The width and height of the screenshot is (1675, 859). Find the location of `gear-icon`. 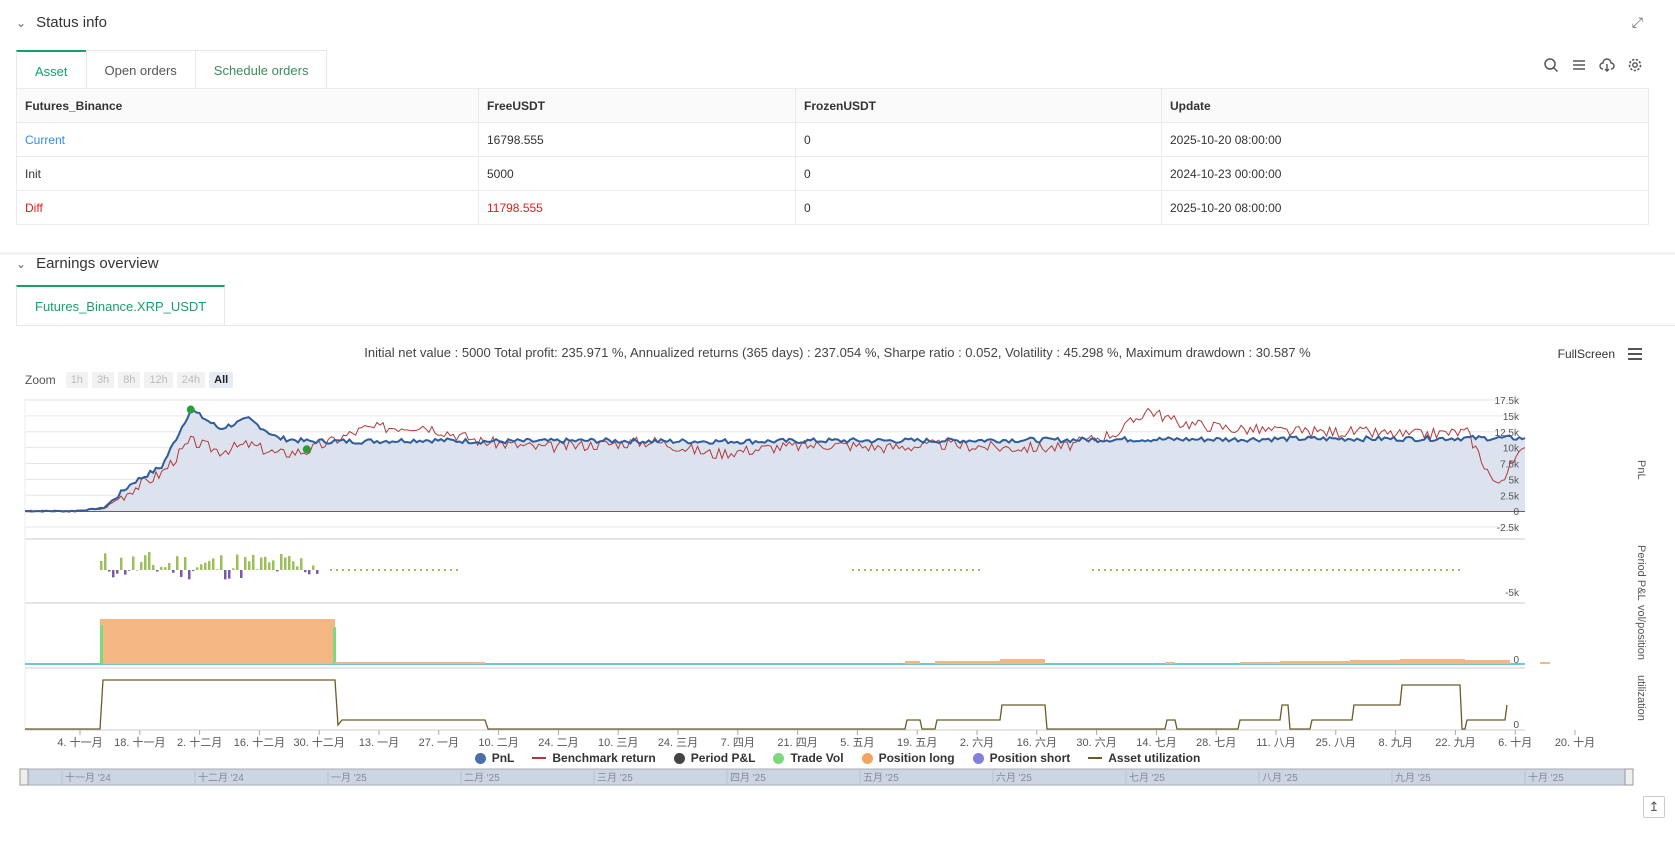

gear-icon is located at coordinates (1635, 65).